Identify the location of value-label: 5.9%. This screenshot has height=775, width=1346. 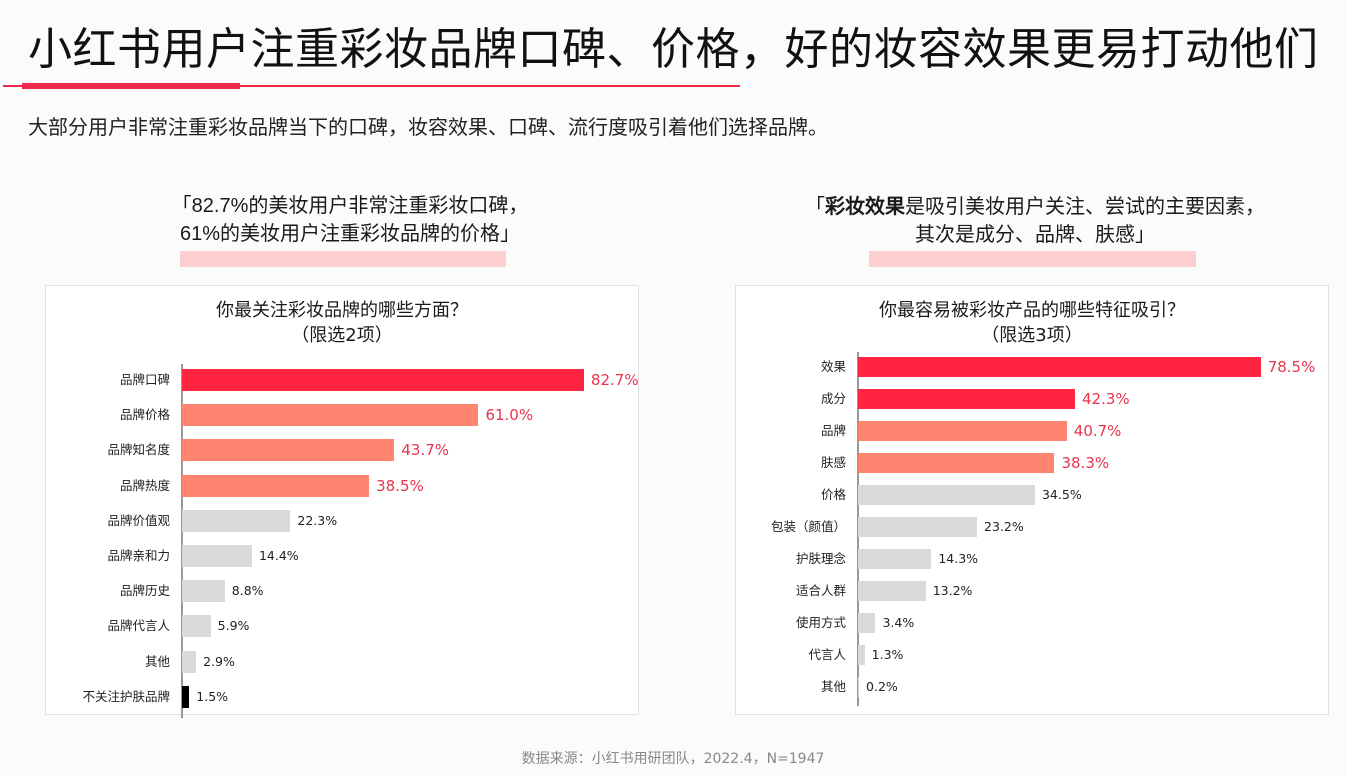
(233, 626).